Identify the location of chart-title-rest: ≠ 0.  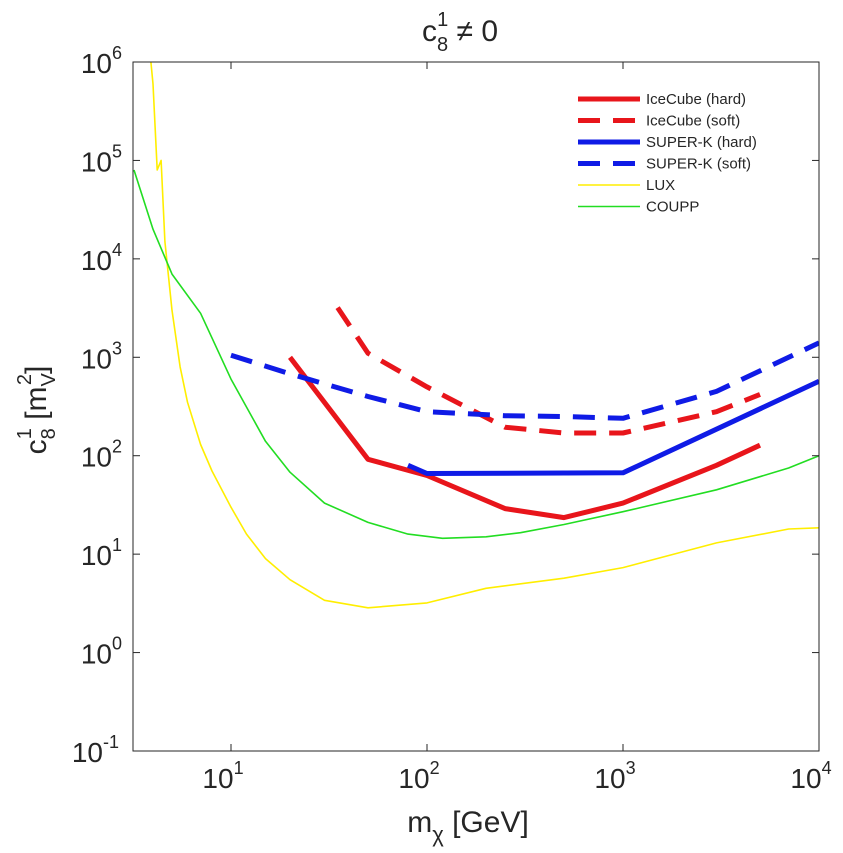
(473, 31).